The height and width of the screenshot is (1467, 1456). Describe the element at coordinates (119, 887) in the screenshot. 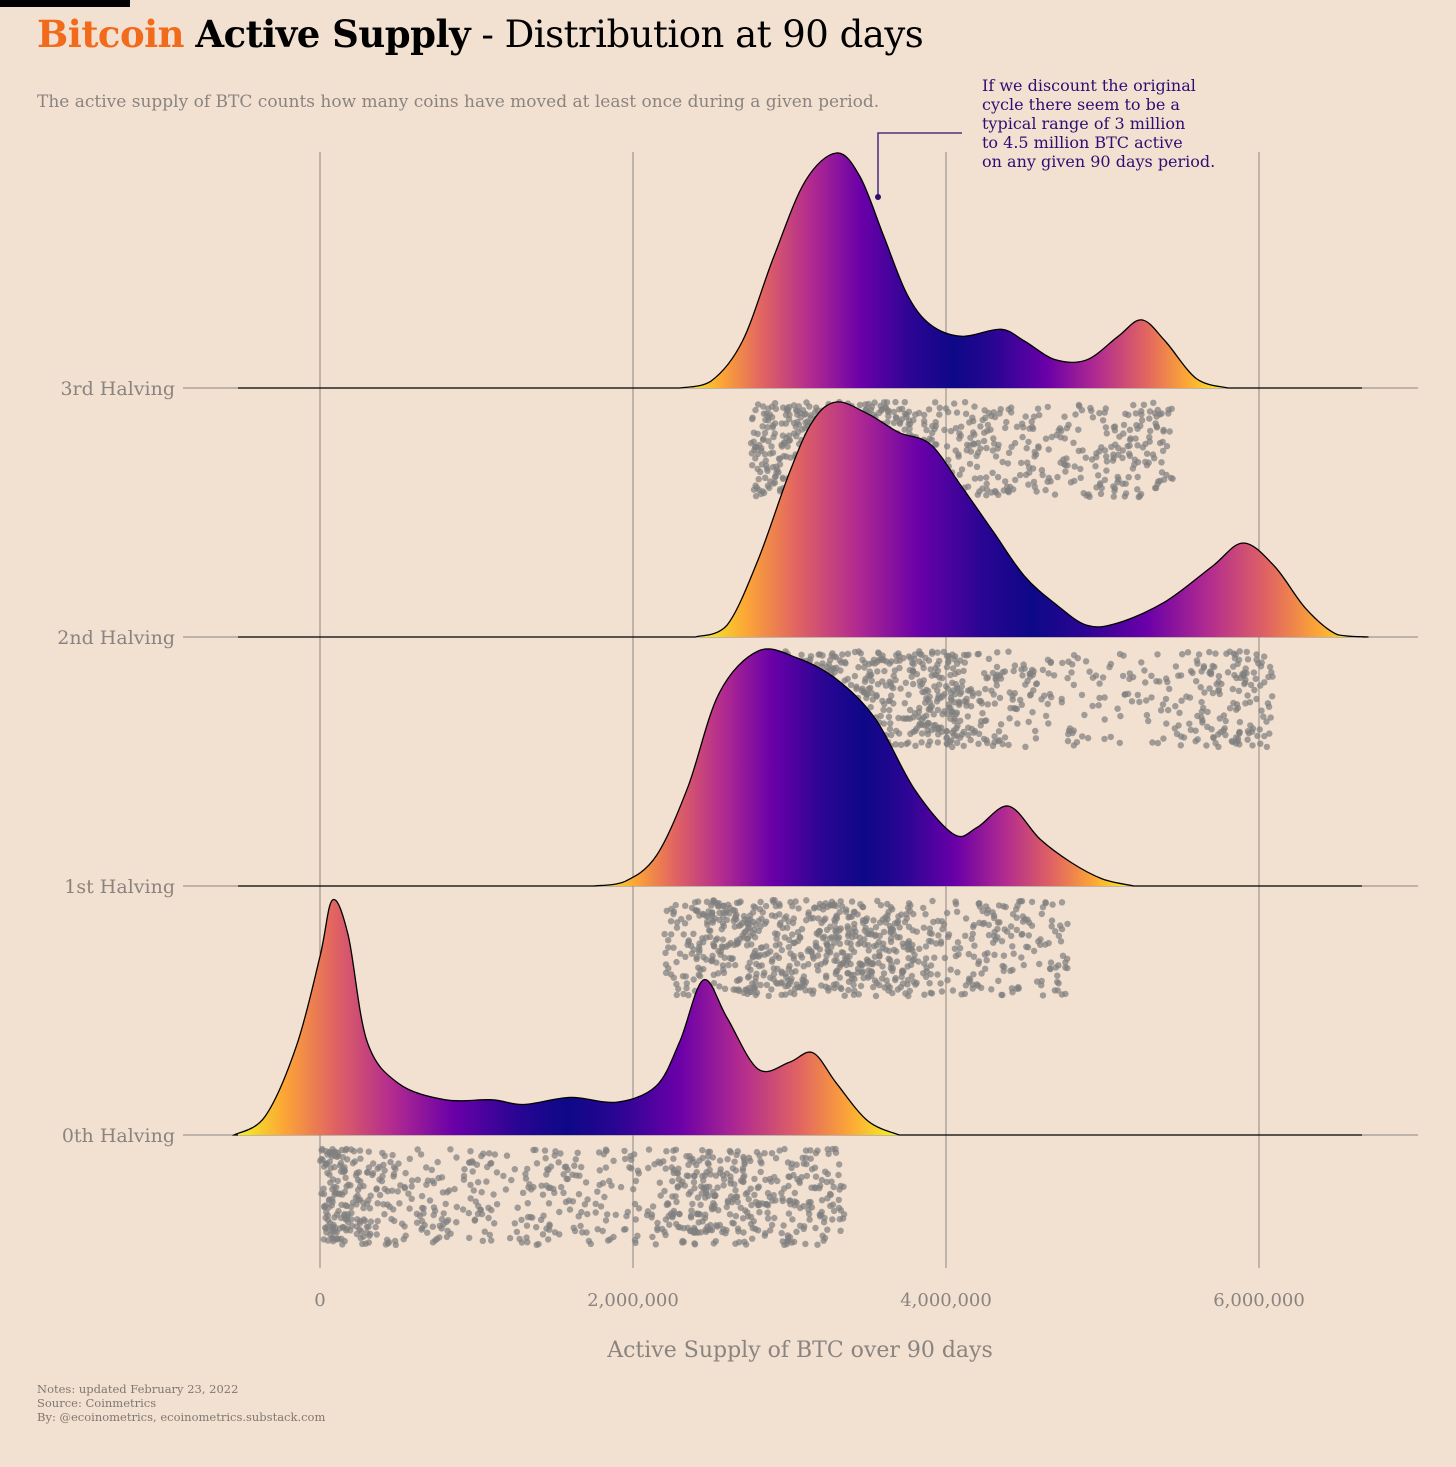

I see `row-label: 1st Halving` at that location.